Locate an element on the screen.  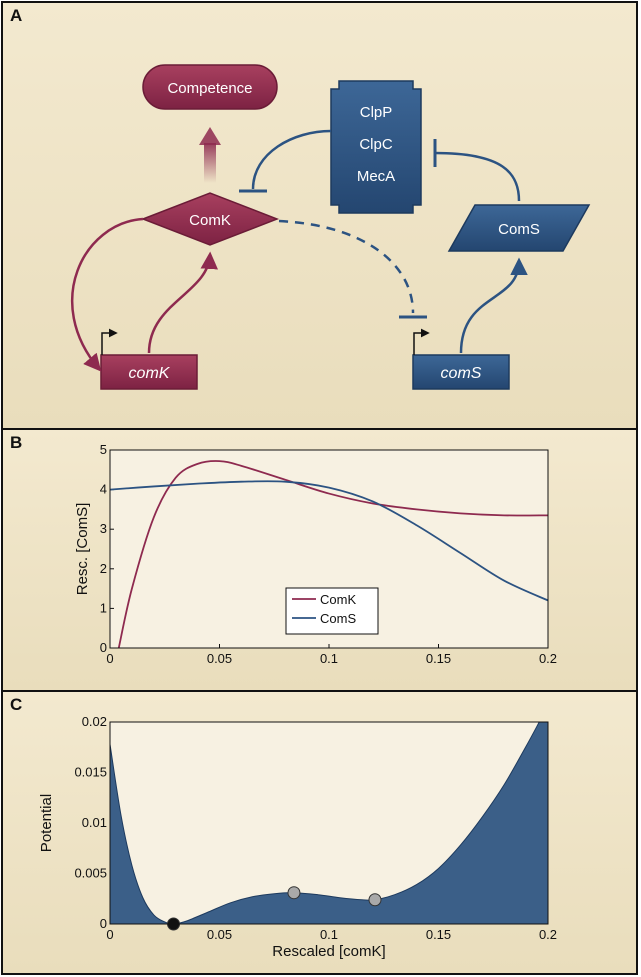
competence-label: Competence is located at coordinates (209, 88).